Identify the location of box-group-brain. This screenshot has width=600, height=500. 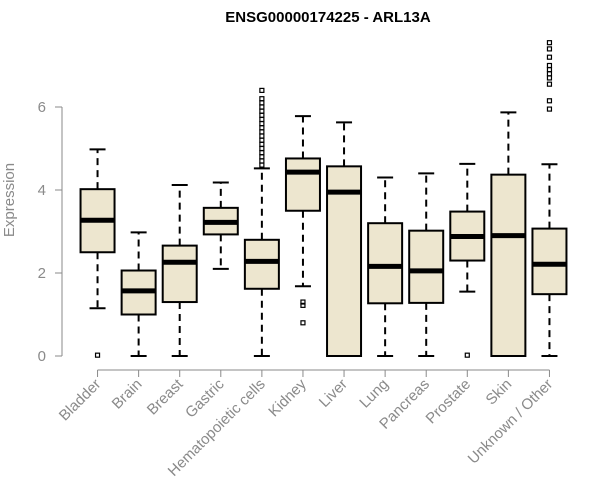
(138, 294).